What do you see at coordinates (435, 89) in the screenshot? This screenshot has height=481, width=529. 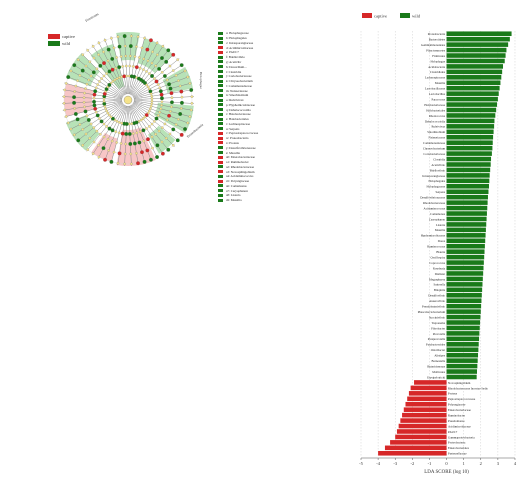 I see `chart-bar-label: Lactobacillaceae` at bounding box center [435, 89].